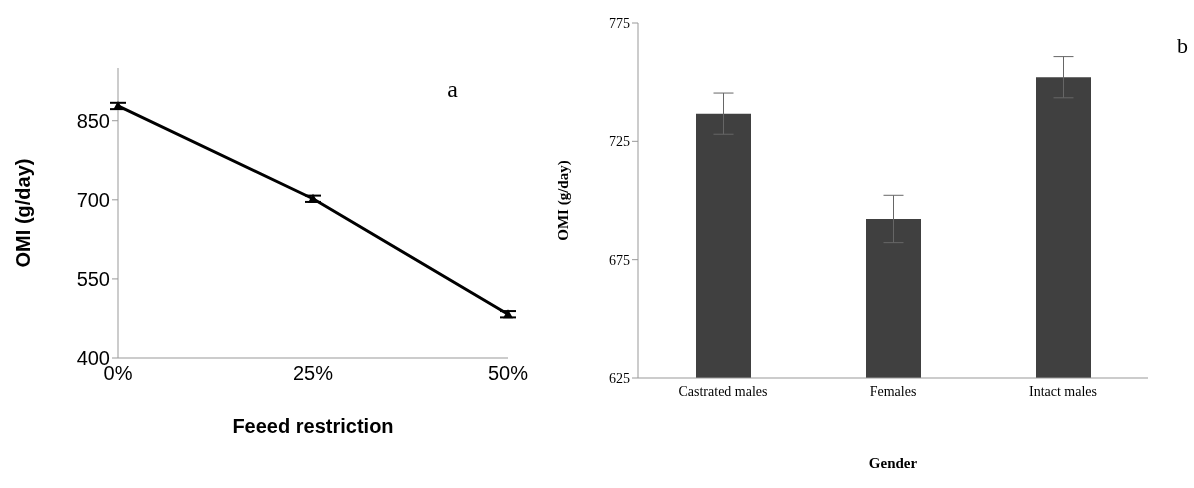 This screenshot has height=488, width=1194. I want to click on annotation: a, so click(452, 89).